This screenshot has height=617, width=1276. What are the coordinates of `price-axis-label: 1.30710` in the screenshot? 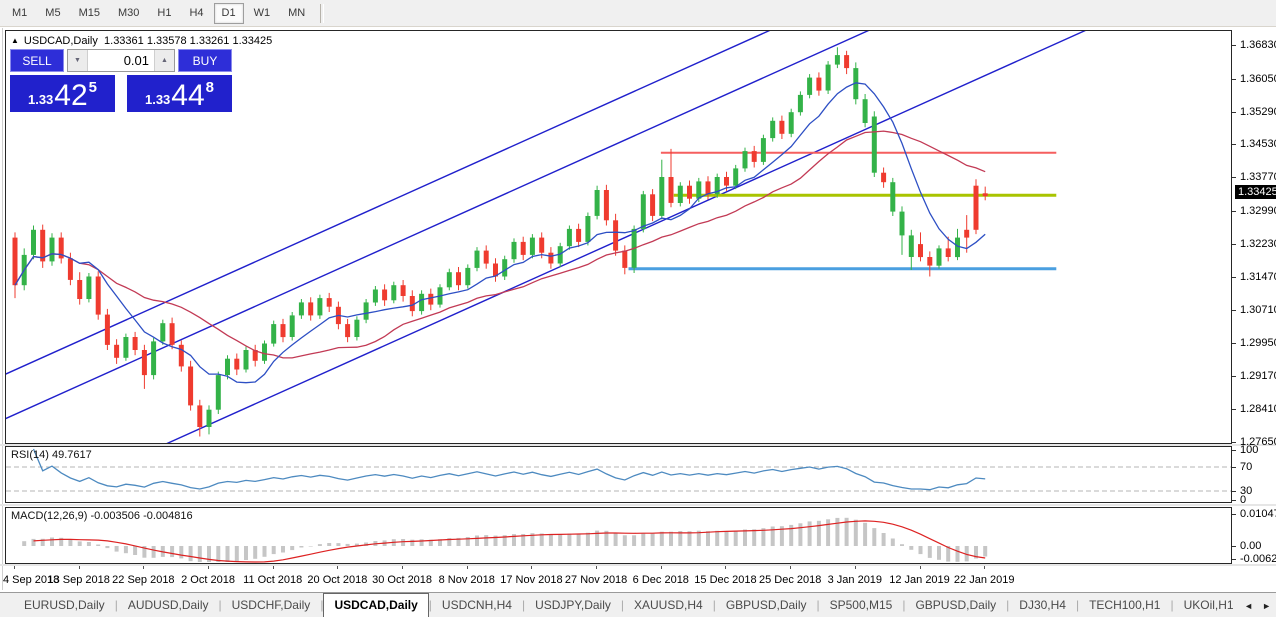 It's located at (1258, 309).